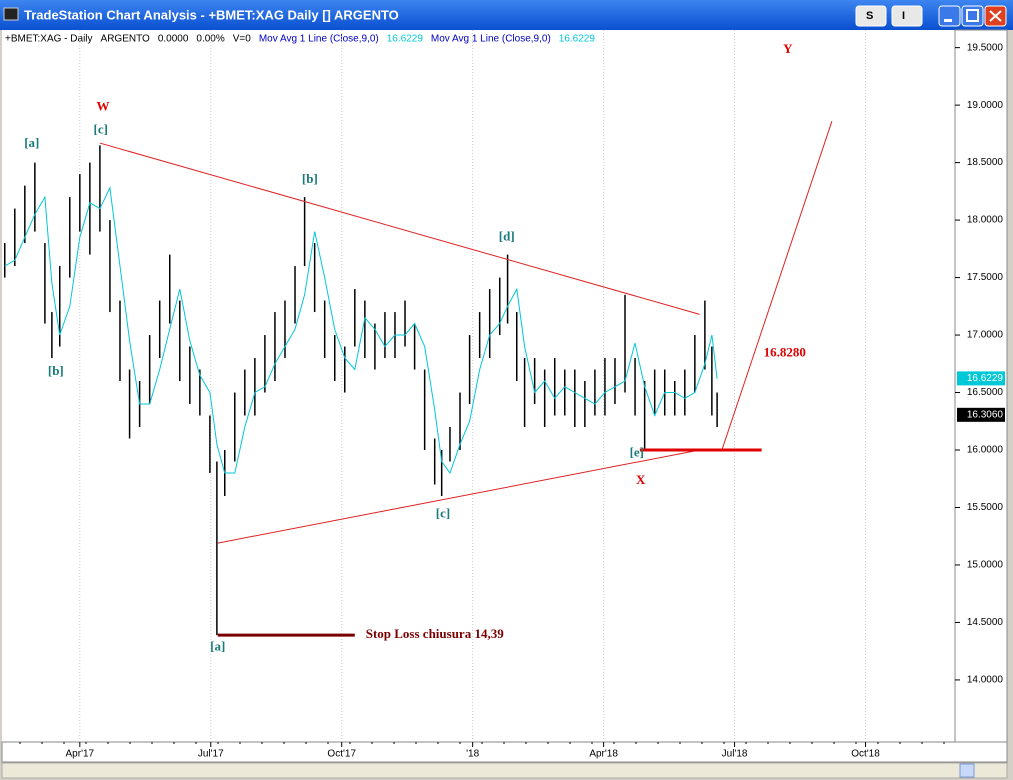  Describe the element at coordinates (903, 16) in the screenshot. I see `button-label: I` at that location.